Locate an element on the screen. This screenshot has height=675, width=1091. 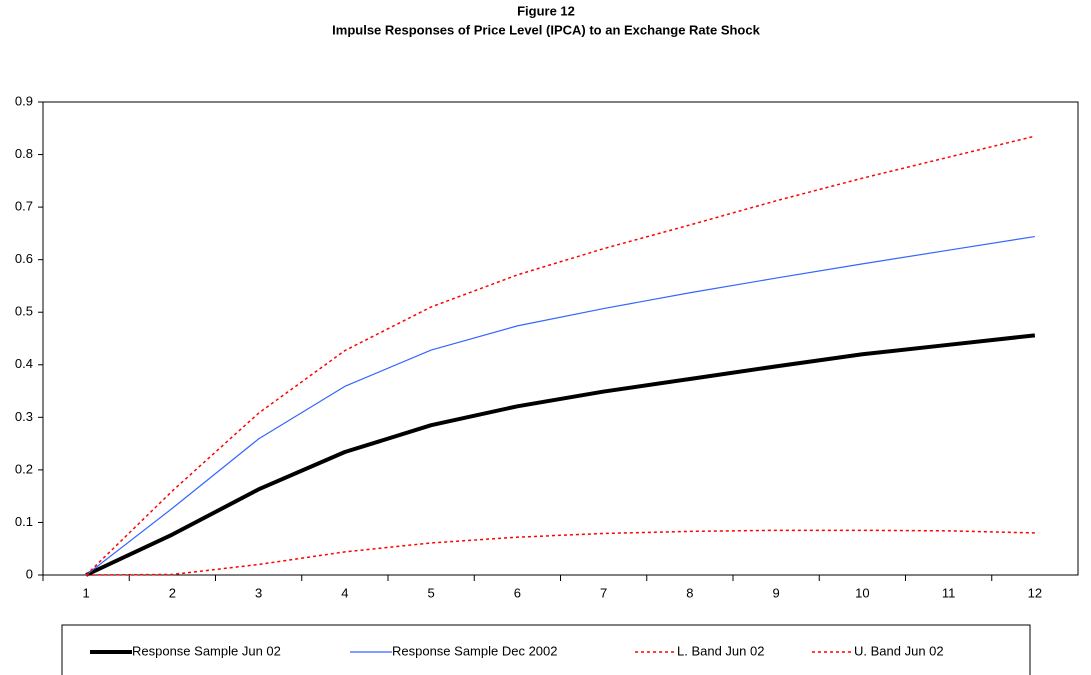
x-tick-label: 5 is located at coordinates (431, 592).